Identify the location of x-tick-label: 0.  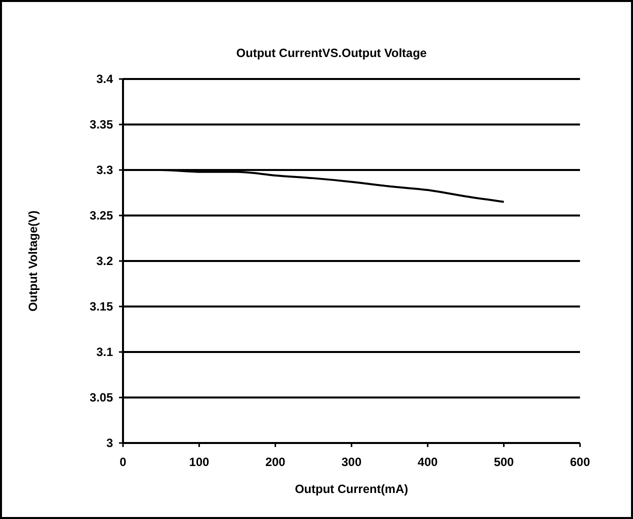
(123, 462).